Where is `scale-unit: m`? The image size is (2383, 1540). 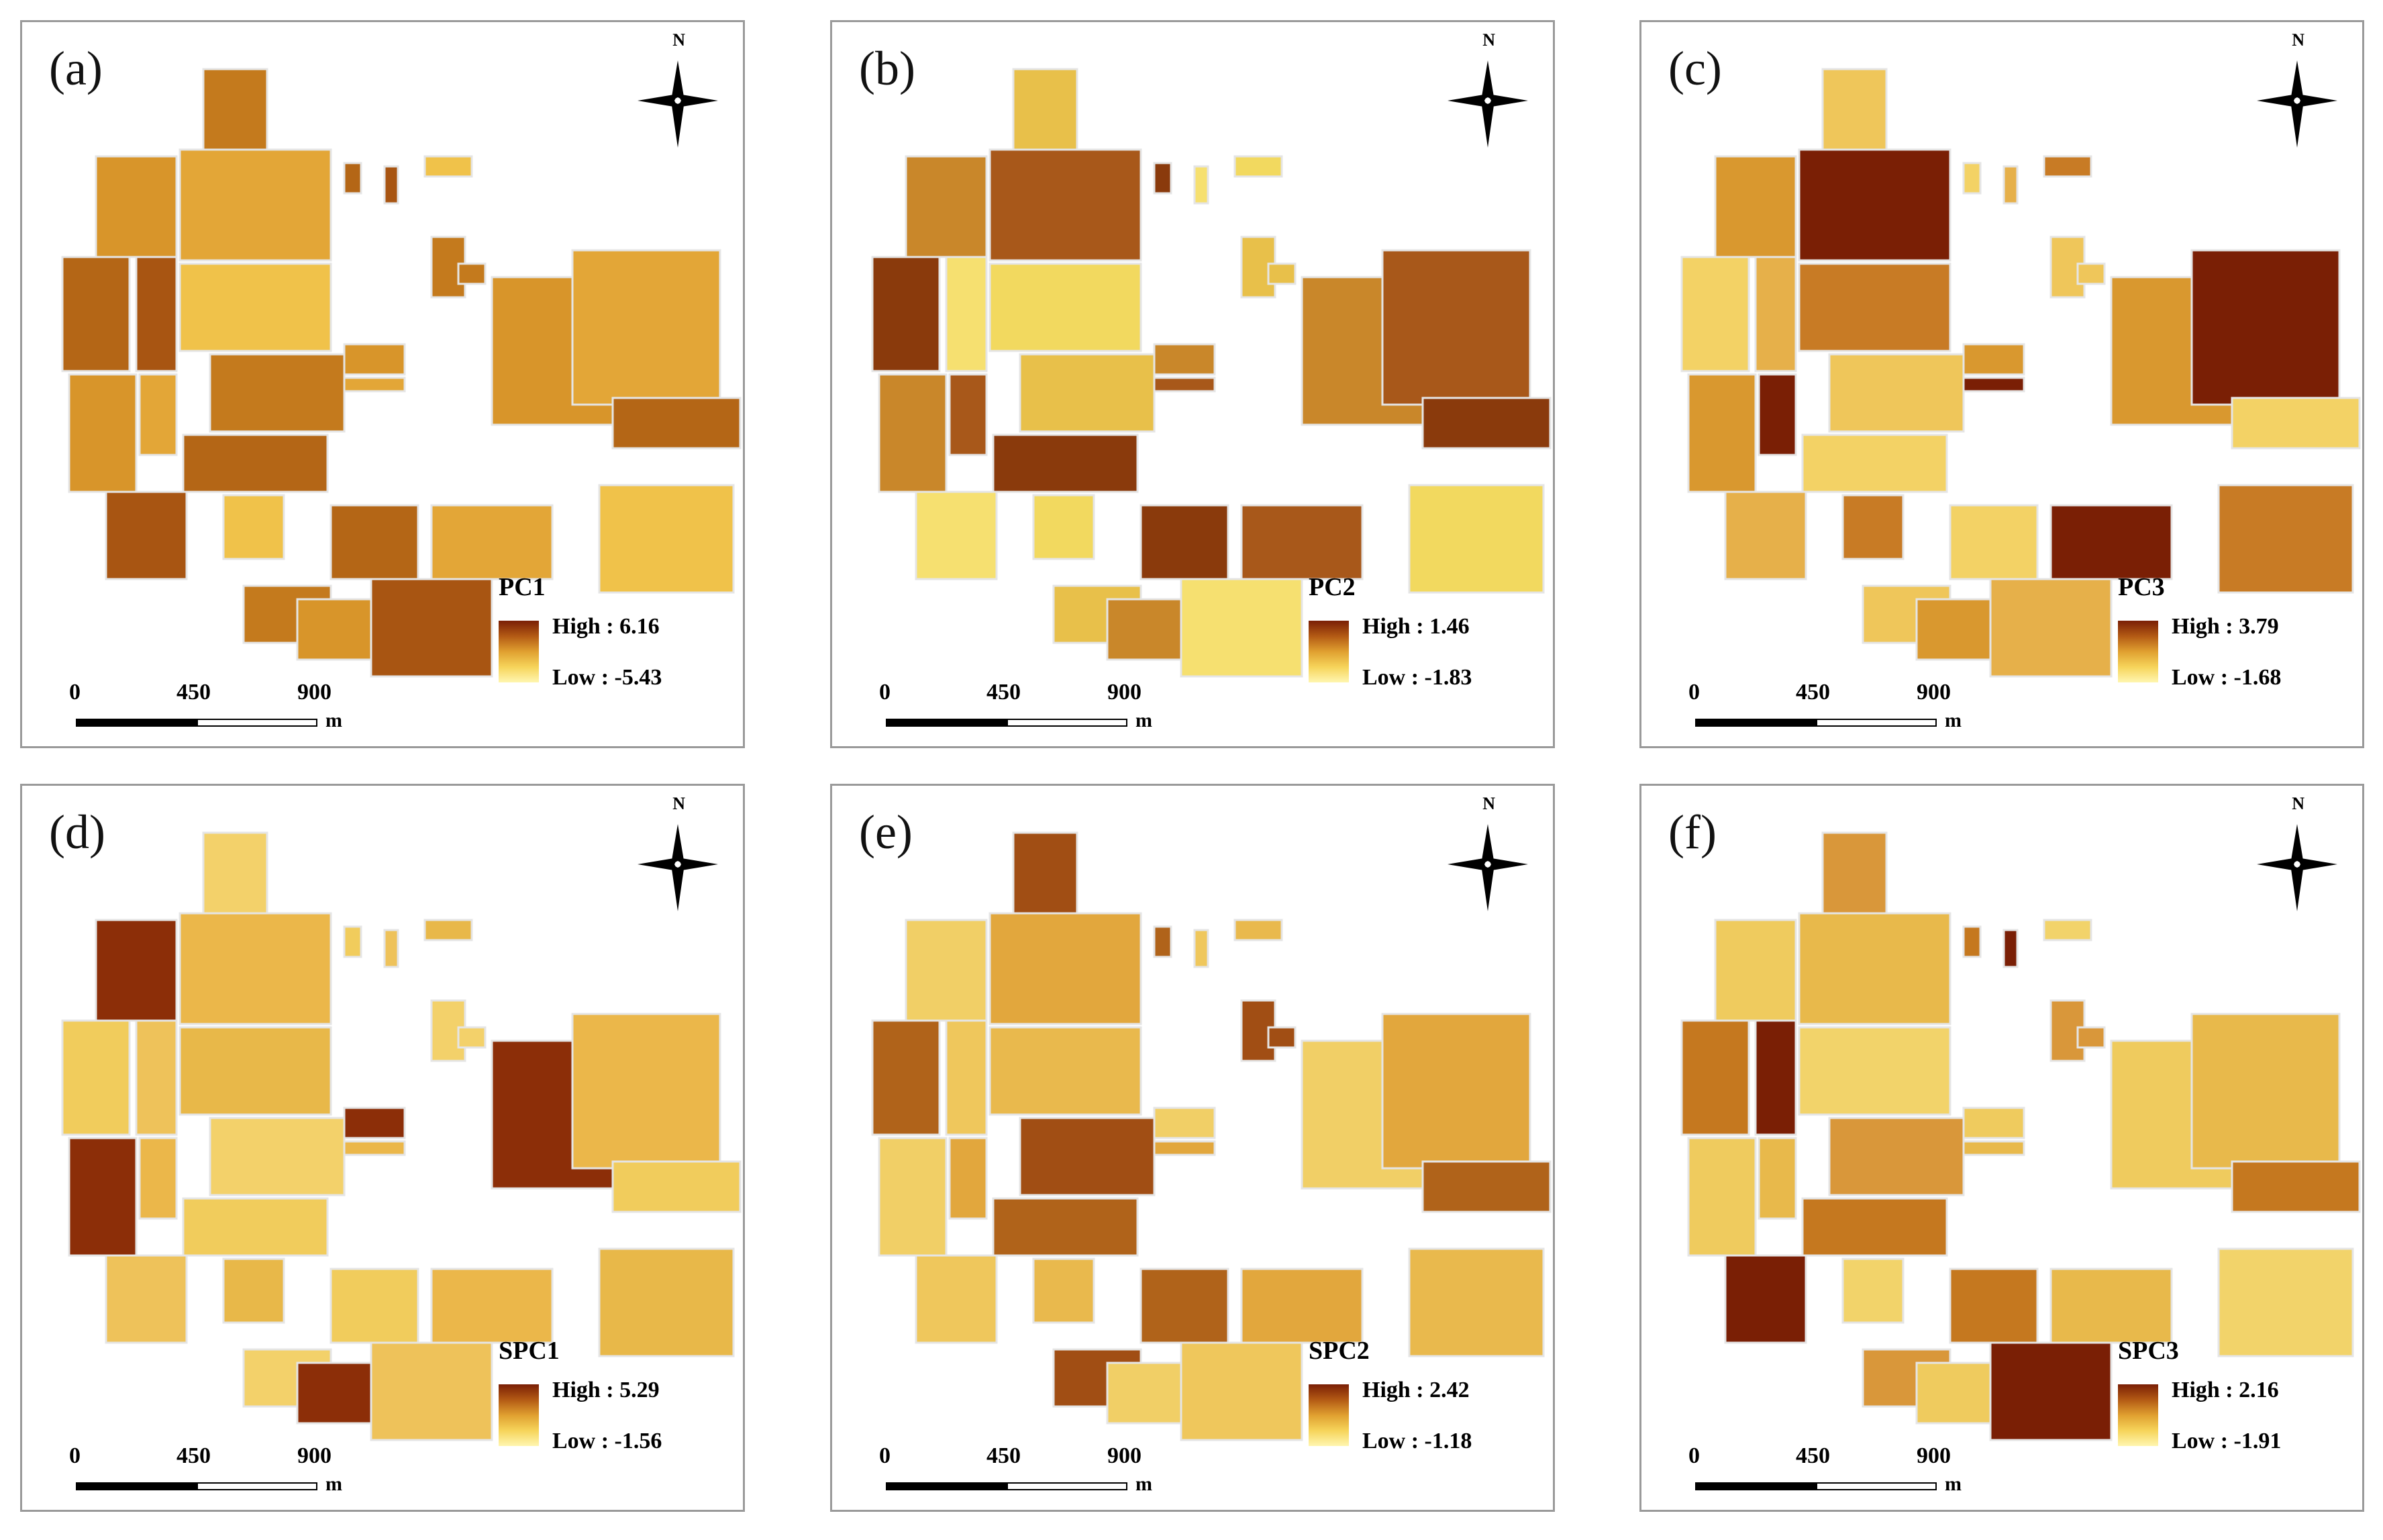 scale-unit: m is located at coordinates (1143, 1484).